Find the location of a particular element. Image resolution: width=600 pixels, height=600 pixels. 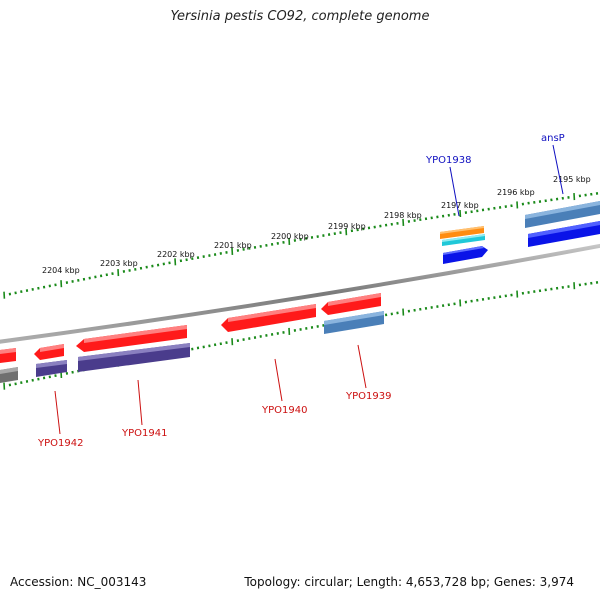

leader-ypo1942 is located at coordinates (57, 412).